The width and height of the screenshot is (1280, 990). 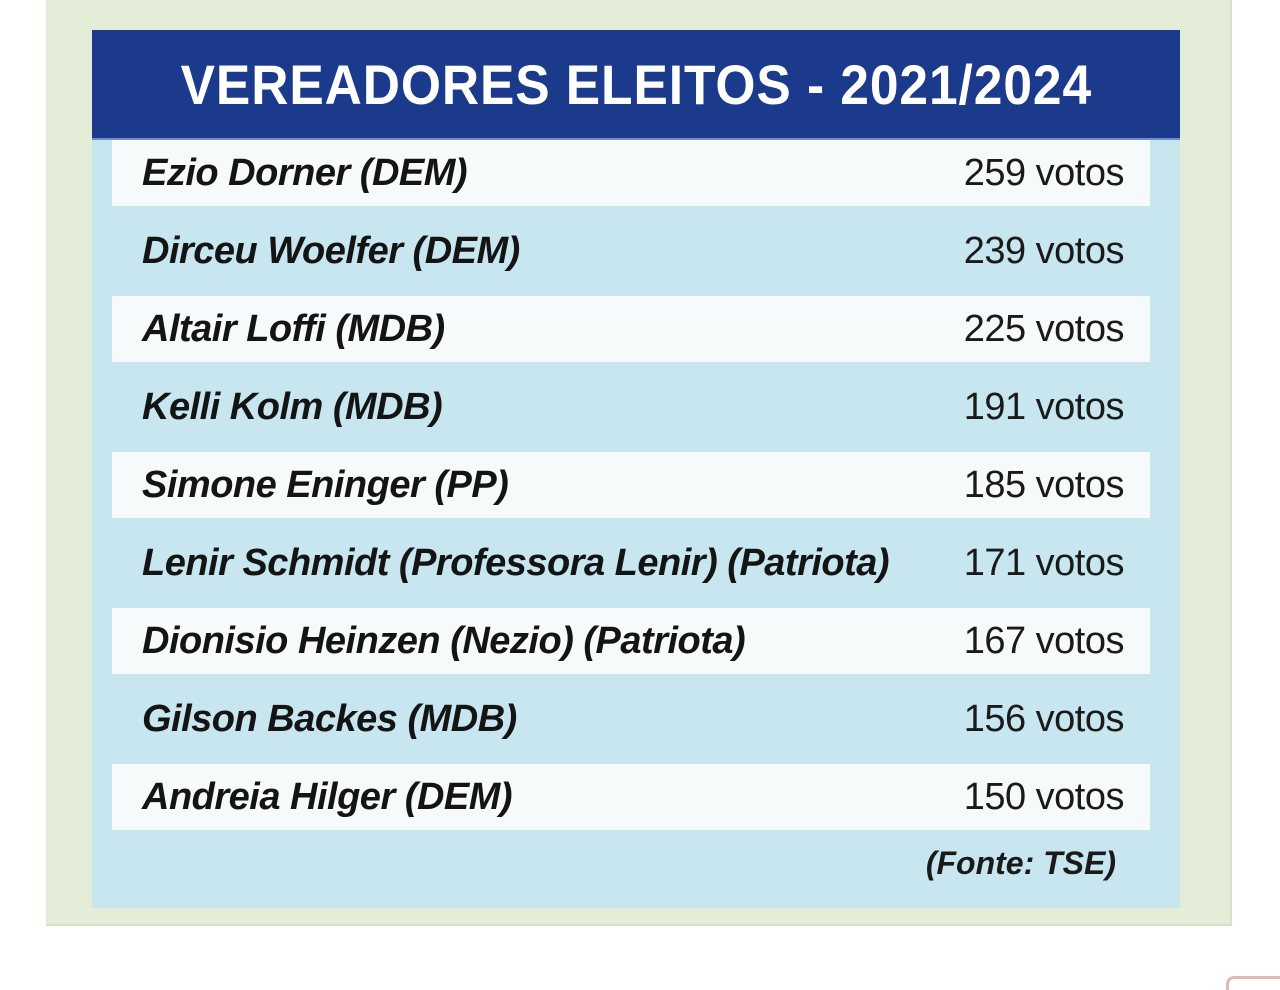 I want to click on decorative-corner, so click(x=1253, y=983).